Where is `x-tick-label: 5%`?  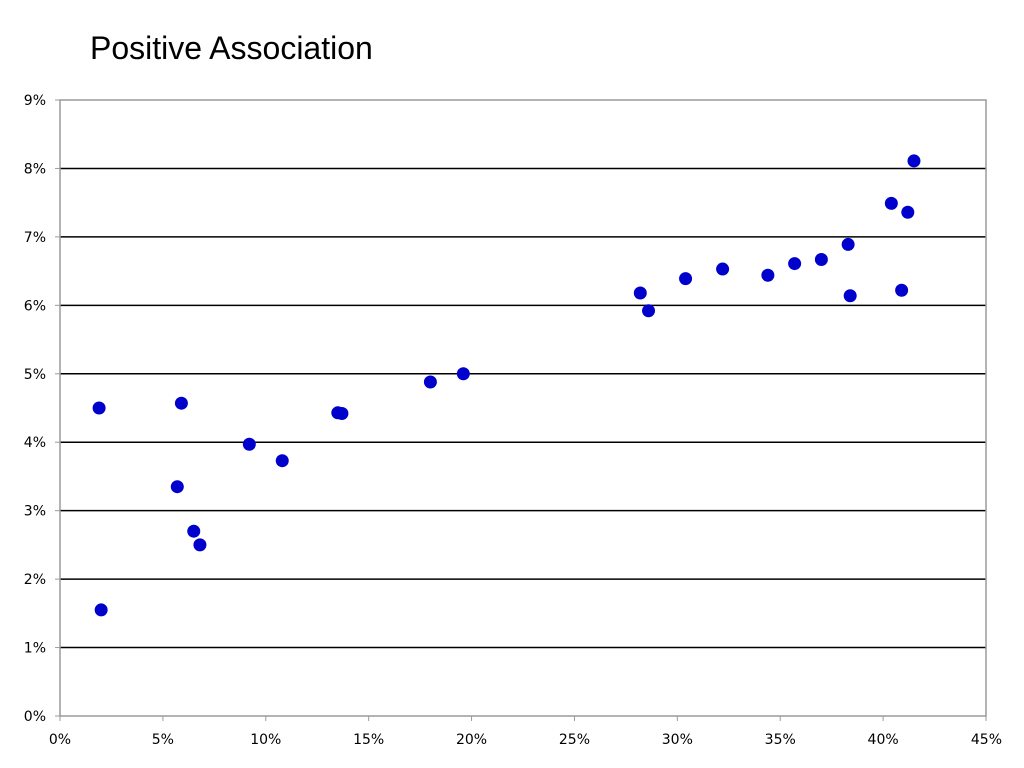
x-tick-label: 5% is located at coordinates (163, 740).